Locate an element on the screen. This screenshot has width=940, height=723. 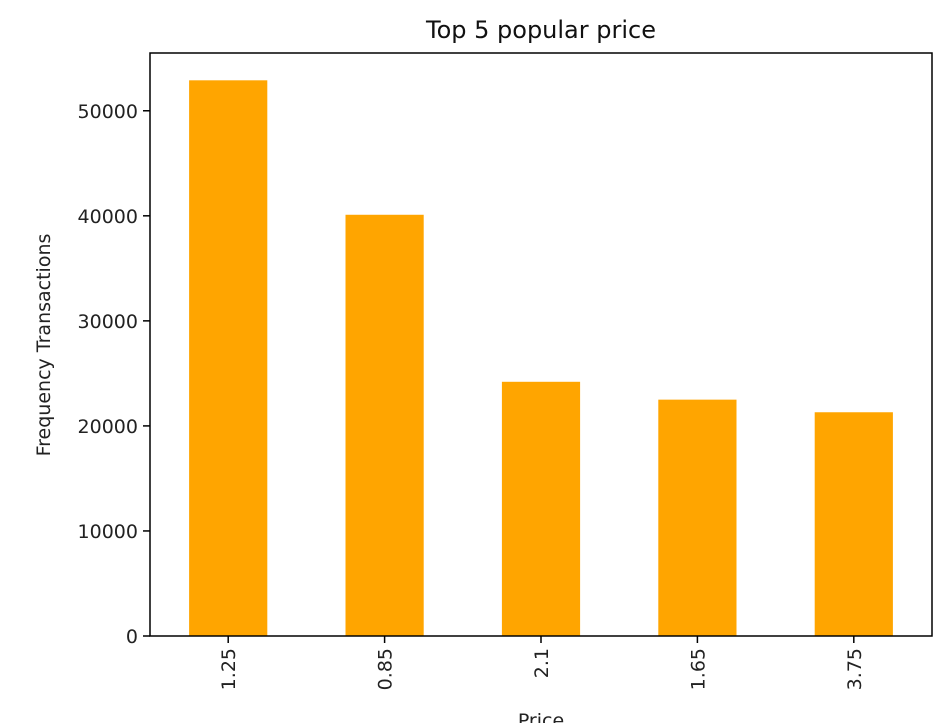
x-tick-label: 0.85 is located at coordinates (386, 669).